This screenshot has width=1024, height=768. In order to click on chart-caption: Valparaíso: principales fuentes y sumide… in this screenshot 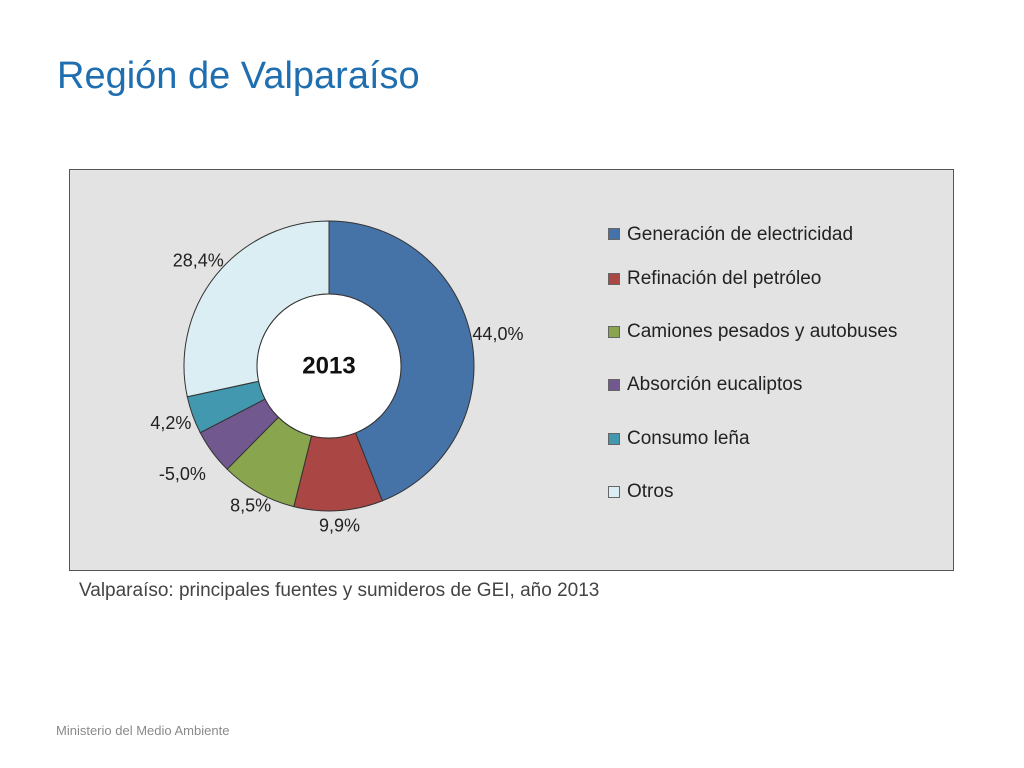, I will do `click(339, 590)`.